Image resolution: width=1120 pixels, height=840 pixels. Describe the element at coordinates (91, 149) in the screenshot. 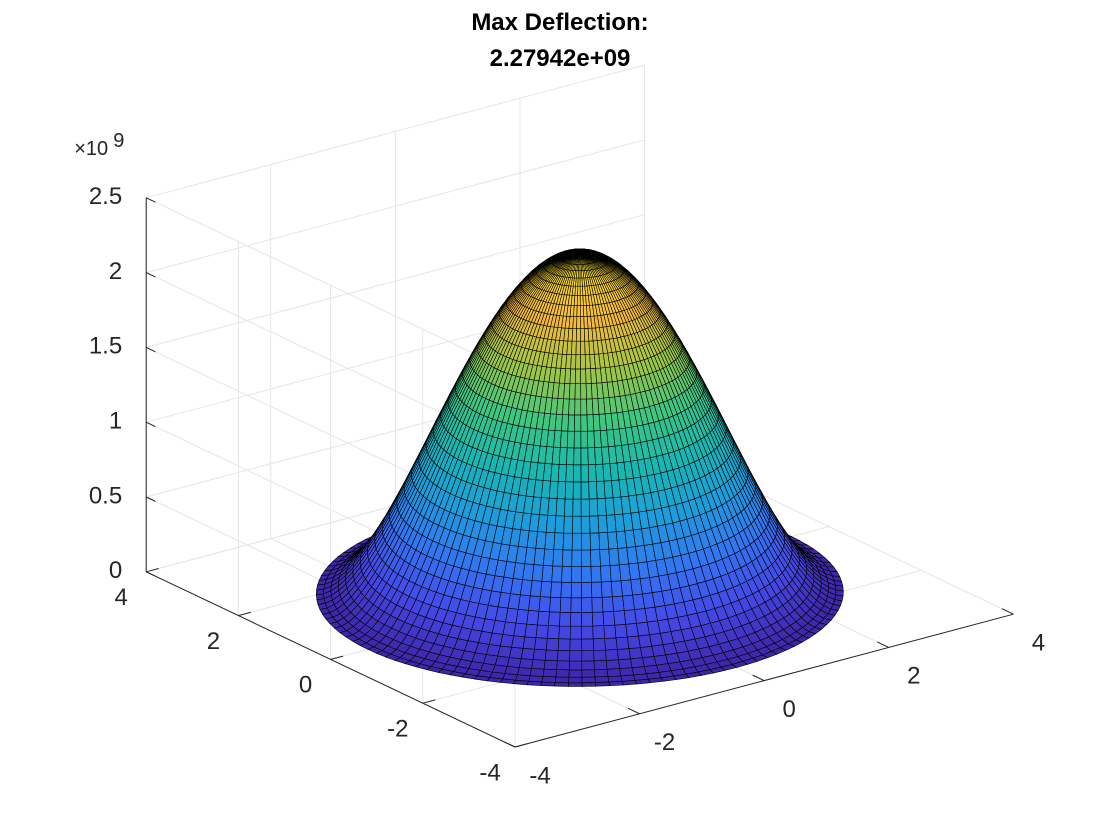

I see `z-multiplier: ×10` at that location.